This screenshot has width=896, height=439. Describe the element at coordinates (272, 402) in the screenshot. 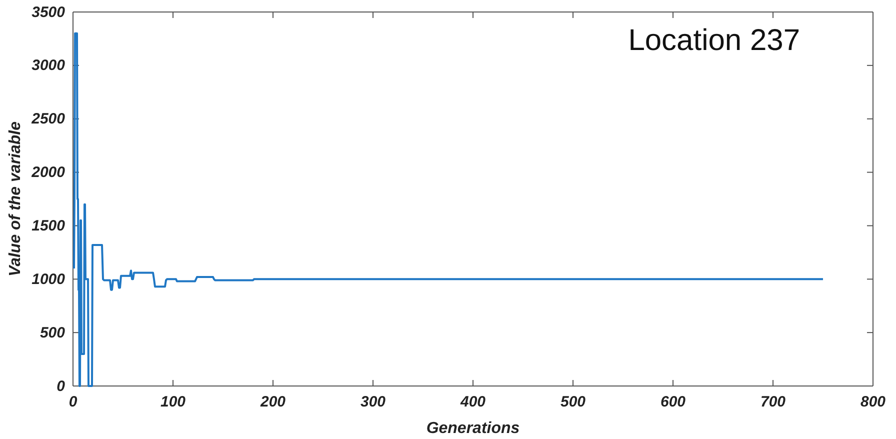

I see `x-tick-label: 200` at that location.